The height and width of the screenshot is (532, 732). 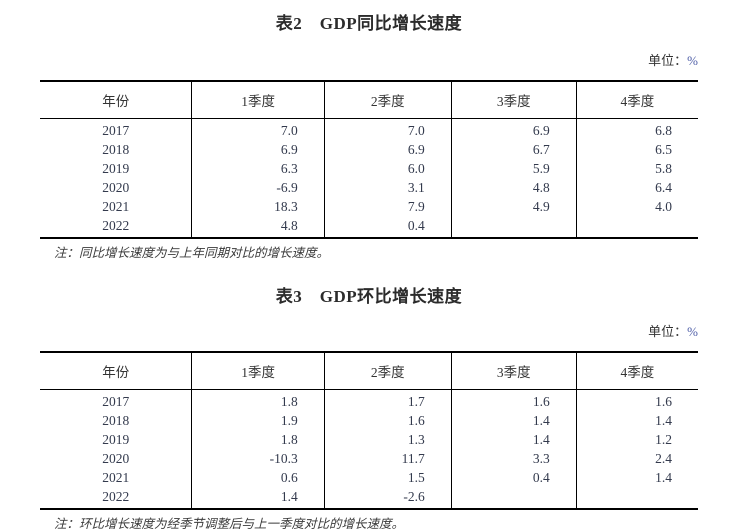 What do you see at coordinates (387, 187) in the screenshot?
I see `value-cell: 3.1` at bounding box center [387, 187].